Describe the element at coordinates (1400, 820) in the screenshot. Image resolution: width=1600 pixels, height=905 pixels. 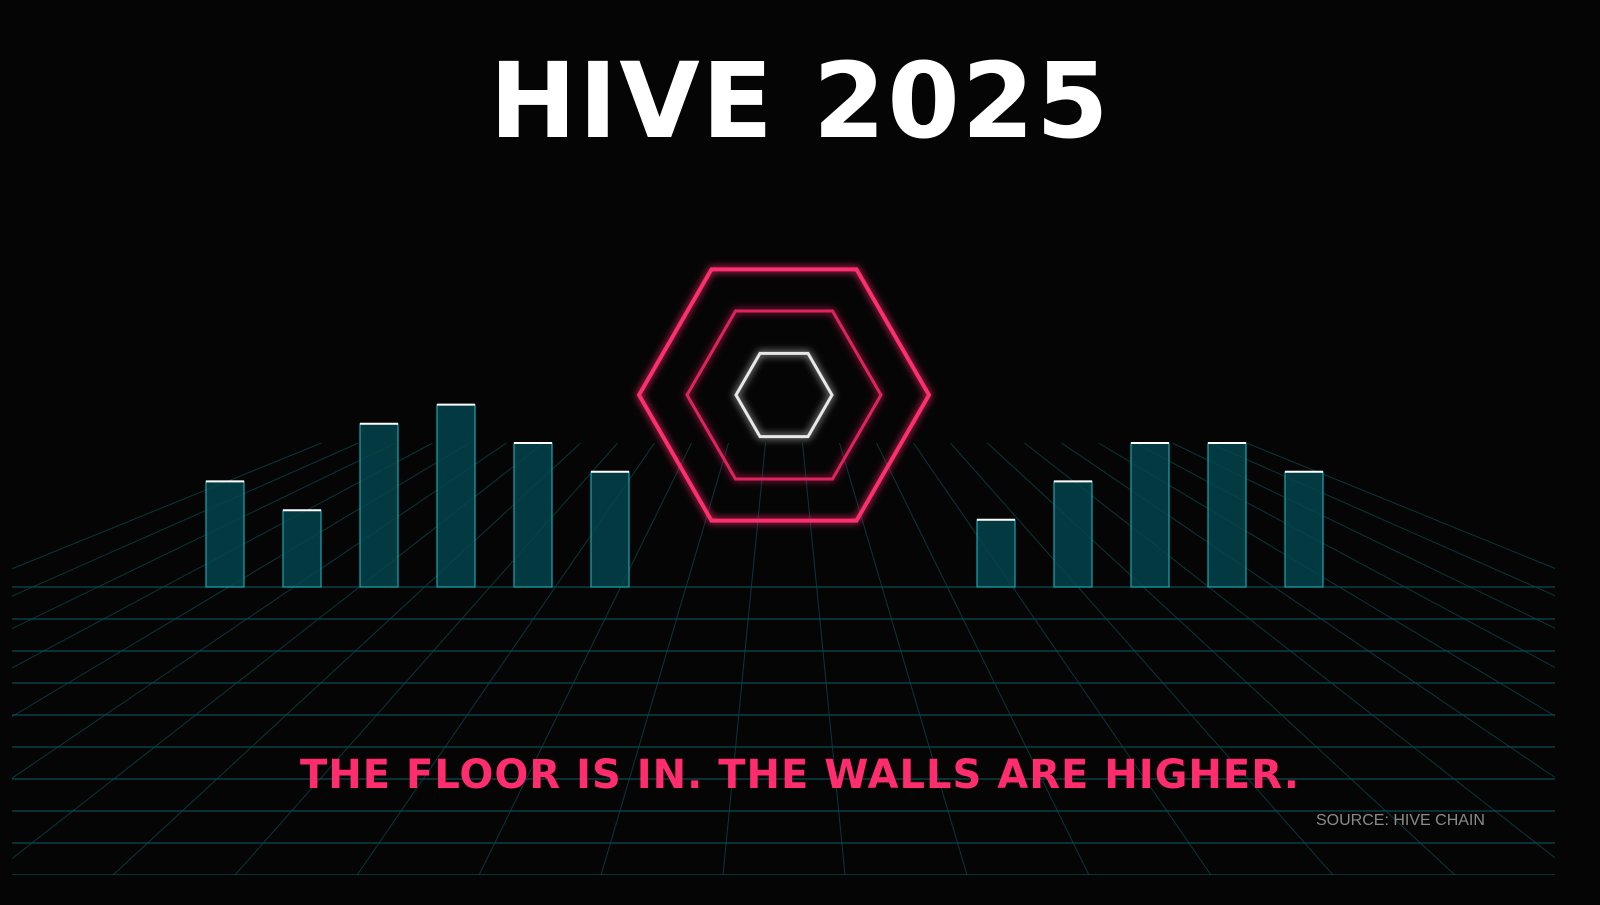
I see `source-note: SOURCE: HIVE CHAIN` at that location.